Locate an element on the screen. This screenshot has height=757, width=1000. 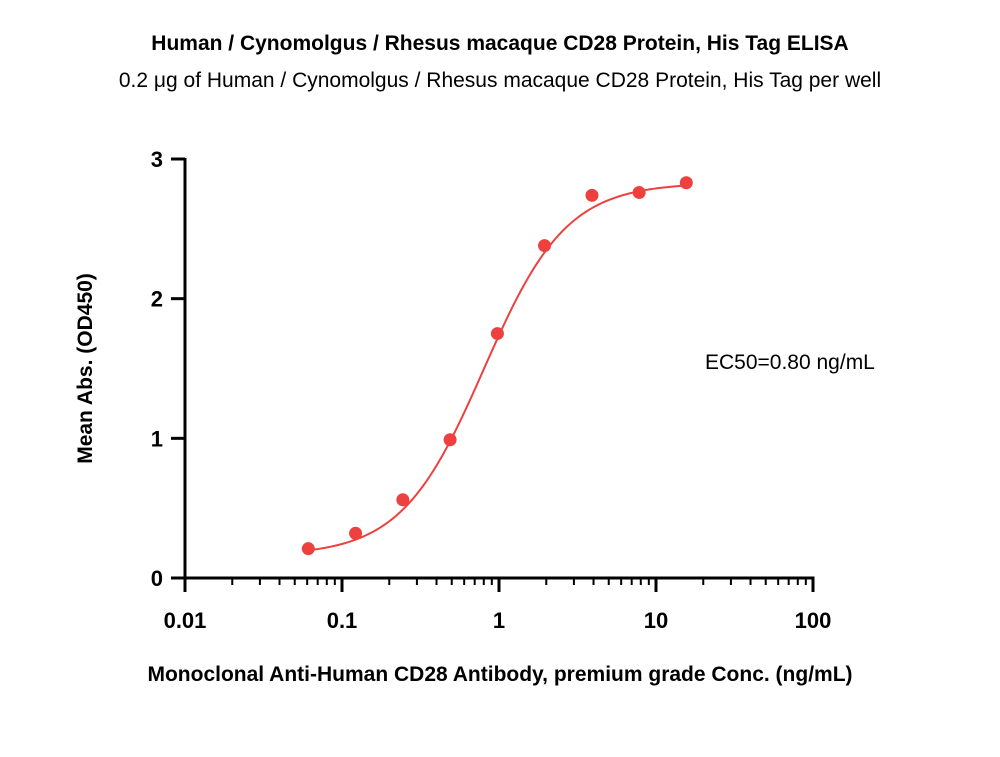
y-tick-label: 0 is located at coordinates (157, 578).